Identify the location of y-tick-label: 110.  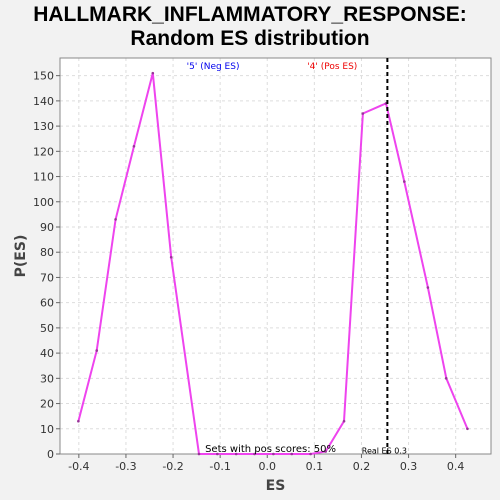
(43, 177).